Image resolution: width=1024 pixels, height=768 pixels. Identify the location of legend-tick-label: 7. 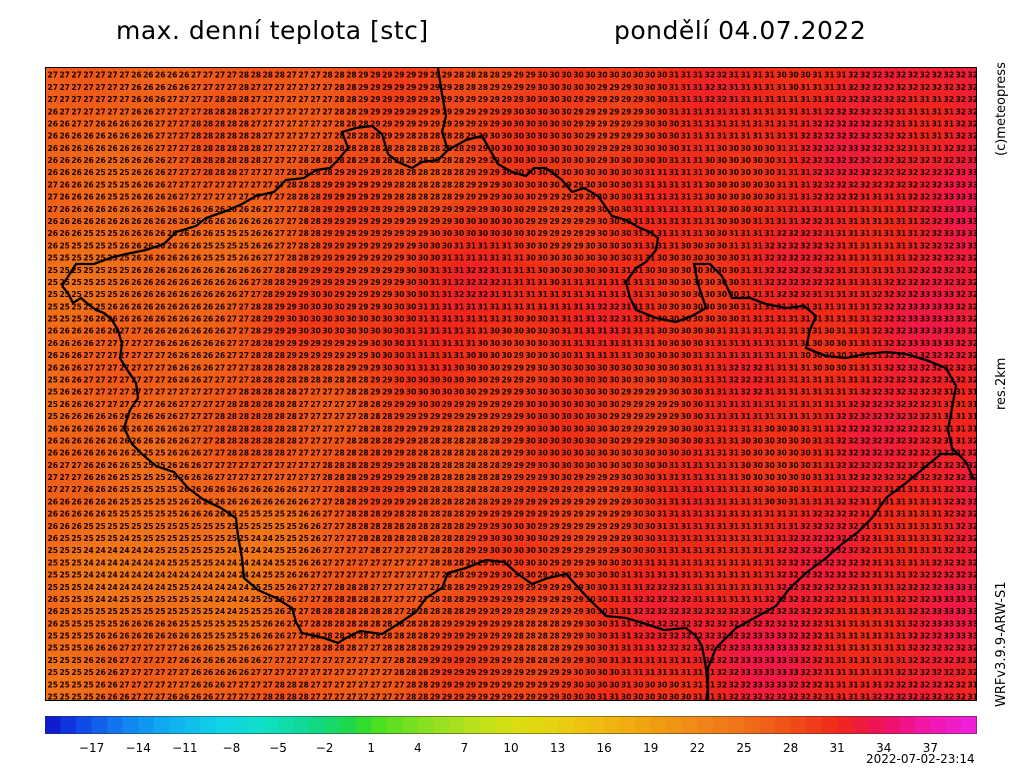
(465, 748).